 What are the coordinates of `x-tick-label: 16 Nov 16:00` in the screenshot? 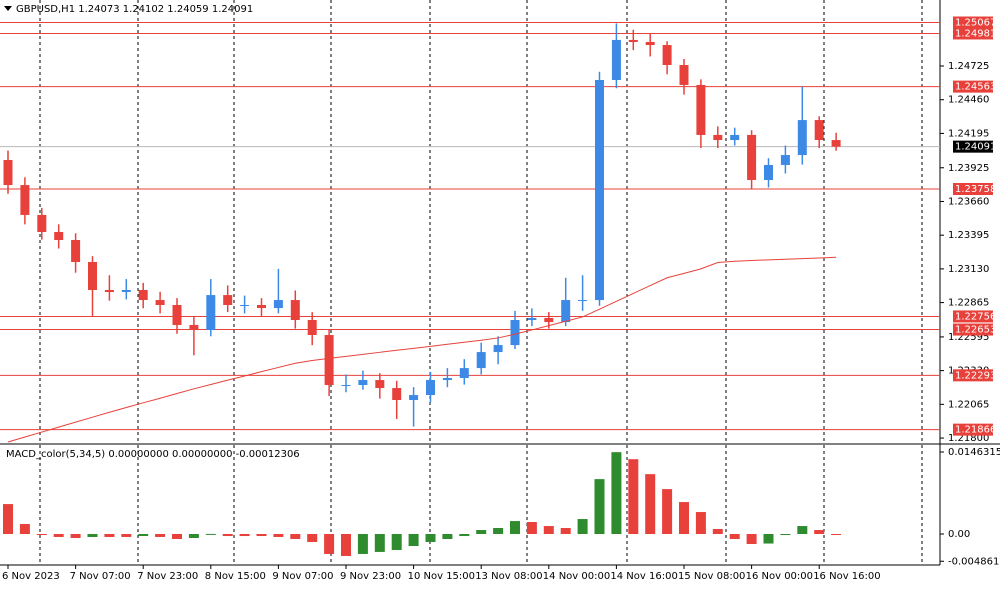 It's located at (846, 576).